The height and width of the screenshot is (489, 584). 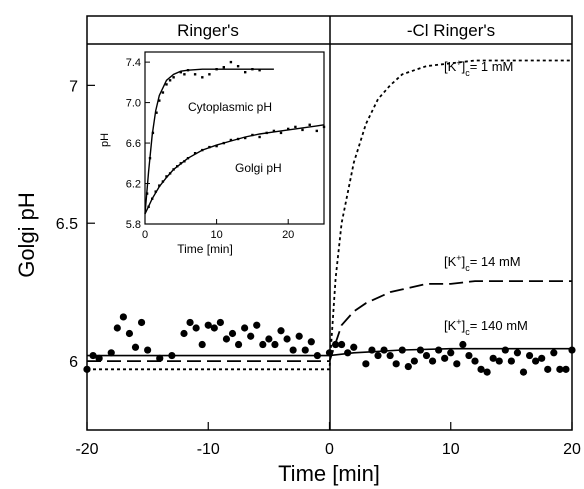 I want to click on inset-data-points, so click(x=235, y=134).